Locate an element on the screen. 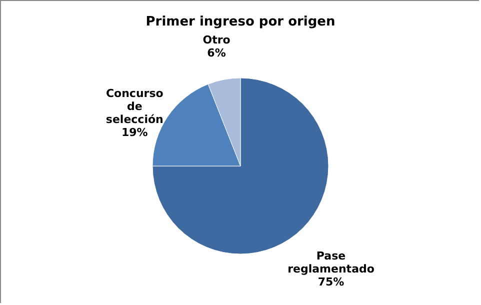 This screenshot has height=305, width=481. data-label: 6% is located at coordinates (216, 53).